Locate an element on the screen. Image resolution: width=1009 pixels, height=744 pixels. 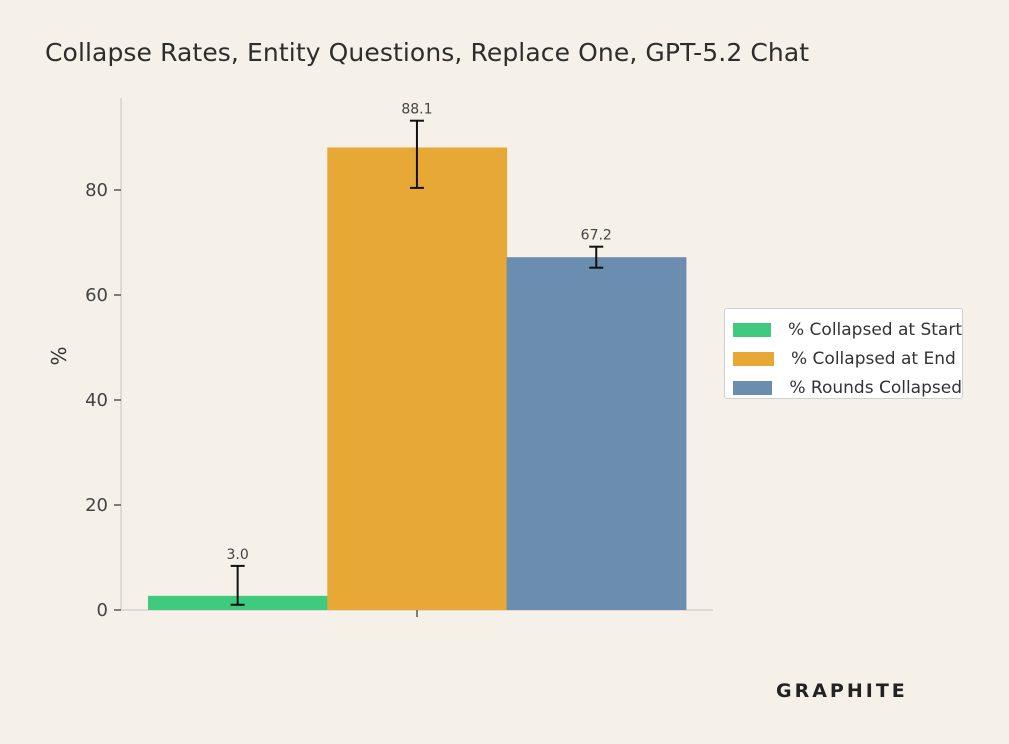
data-label: 3.0 is located at coordinates (238, 555).